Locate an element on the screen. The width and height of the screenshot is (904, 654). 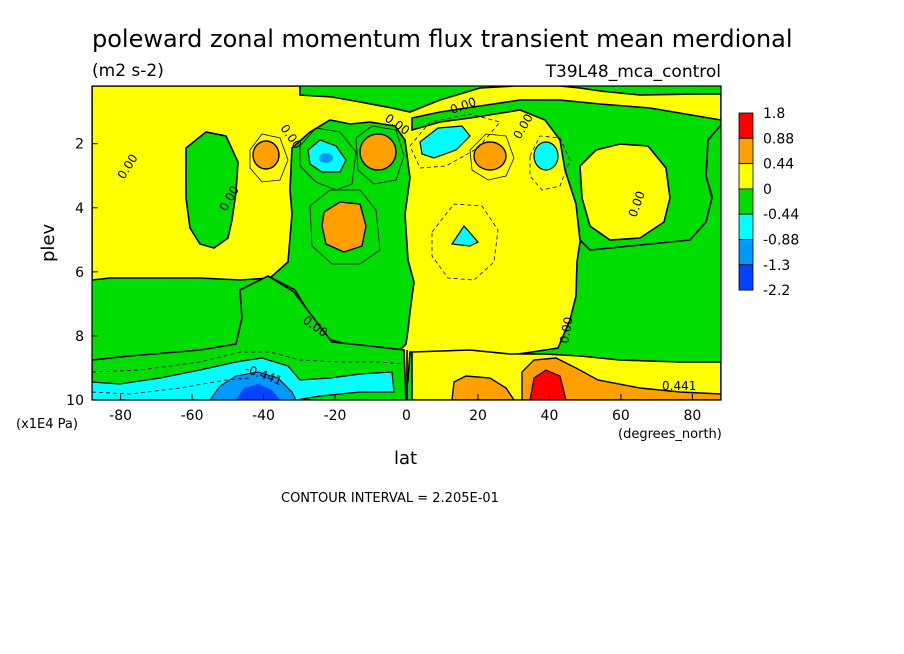
y-tick-label: 2 is located at coordinates (79, 145).